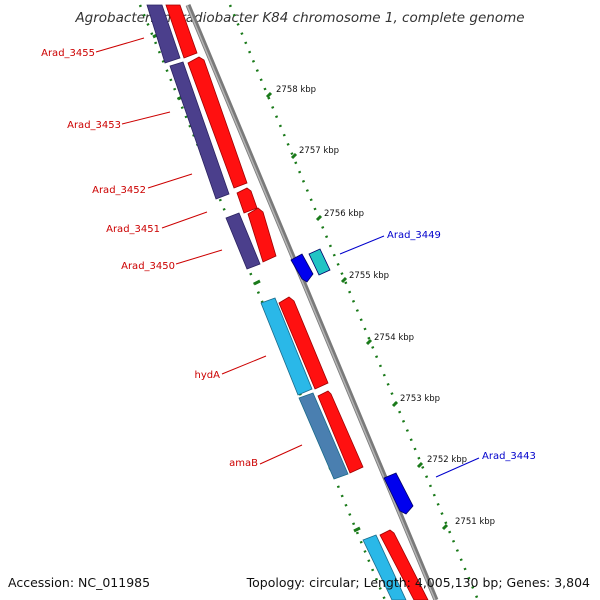 Image resolution: width=600 pixels, height=600 pixels. I want to click on scale-label: 2754 kbp, so click(394, 338).